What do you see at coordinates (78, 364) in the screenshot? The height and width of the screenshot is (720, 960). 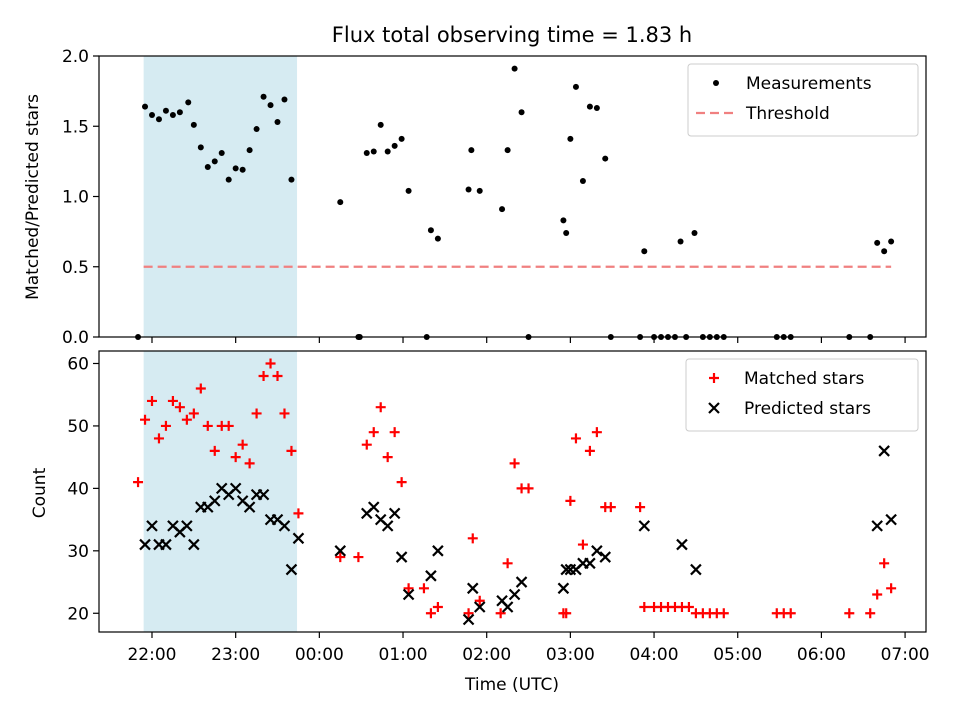 I see `y-tick-label: 60` at bounding box center [78, 364].